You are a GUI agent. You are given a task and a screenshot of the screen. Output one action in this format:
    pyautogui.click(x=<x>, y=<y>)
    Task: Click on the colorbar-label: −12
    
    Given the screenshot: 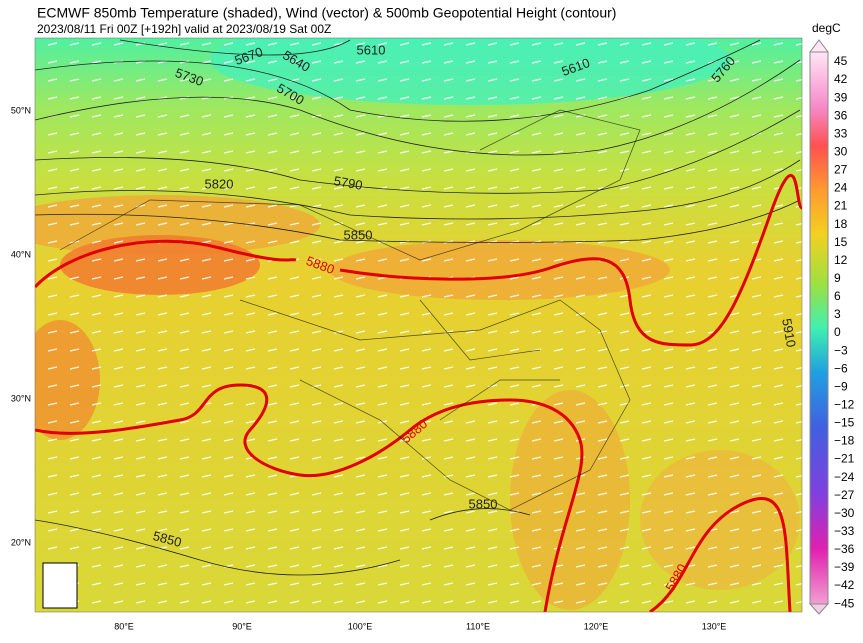 What is the action you would take?
    pyautogui.click(x=844, y=405)
    